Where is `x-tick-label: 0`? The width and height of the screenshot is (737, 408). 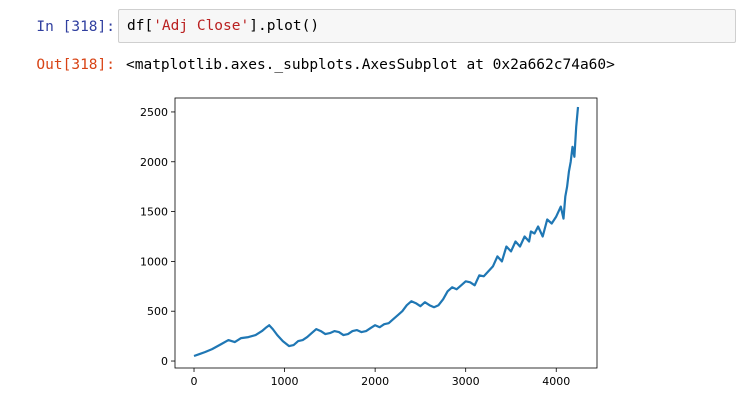
x-tick-label: 0 is located at coordinates (194, 381).